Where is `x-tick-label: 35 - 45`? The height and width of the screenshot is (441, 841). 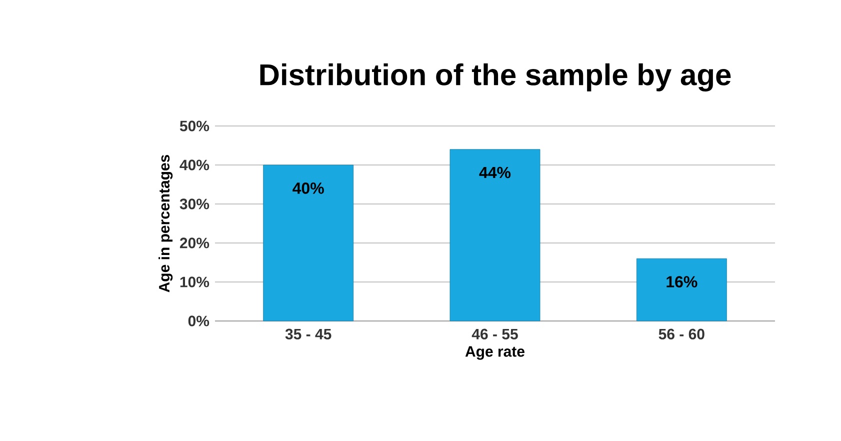
x-tick-label: 35 - 45 is located at coordinates (308, 334).